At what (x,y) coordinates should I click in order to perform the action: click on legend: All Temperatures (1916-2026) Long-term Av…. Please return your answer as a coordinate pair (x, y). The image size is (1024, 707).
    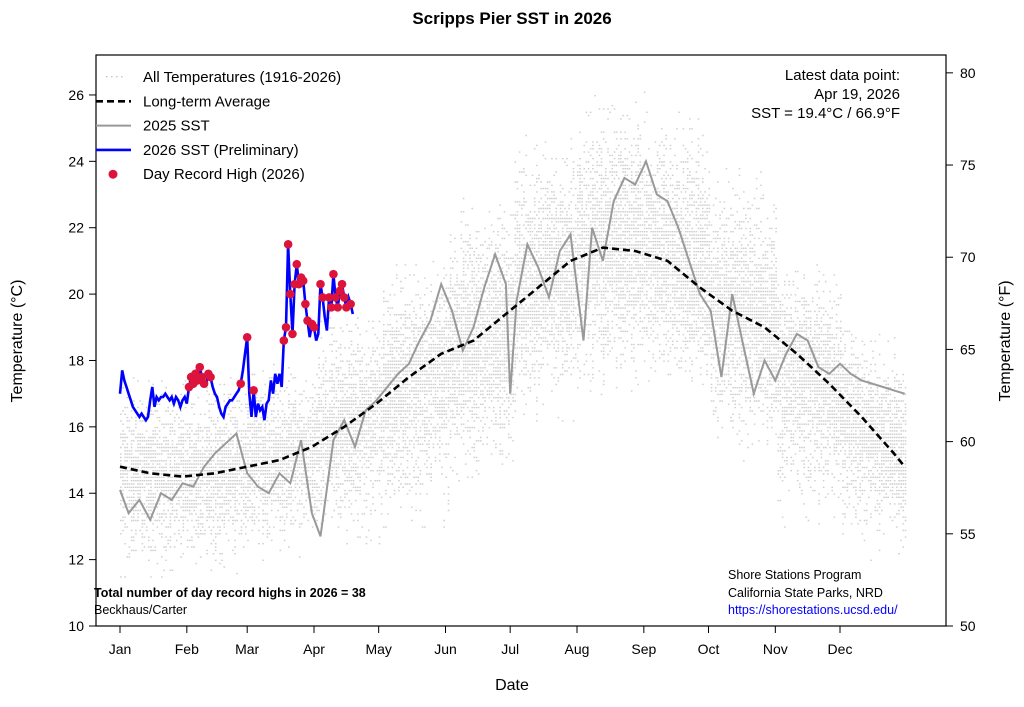
    Looking at the image, I should click on (218, 126).